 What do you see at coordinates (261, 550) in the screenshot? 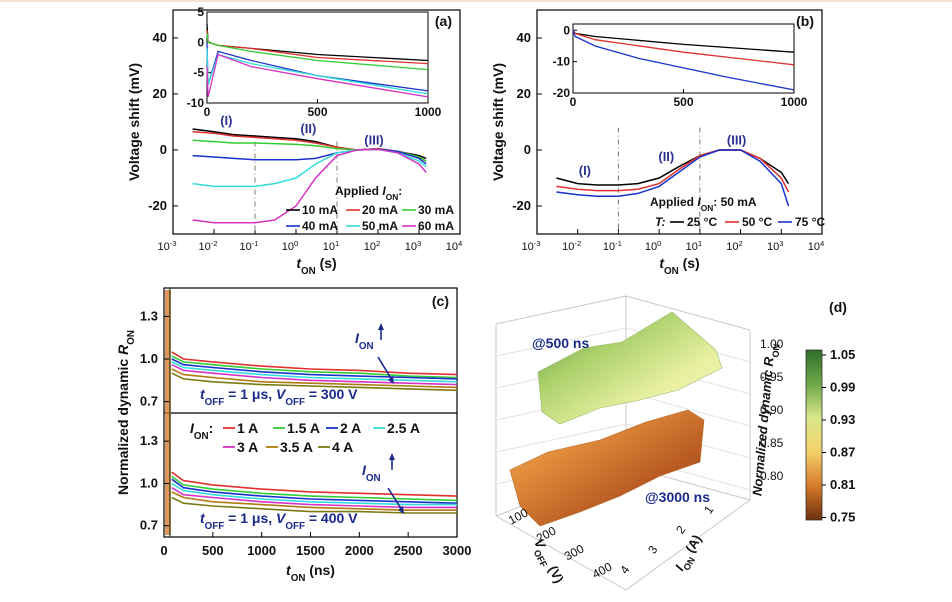
I see `x-tick-label: 1000` at bounding box center [261, 550].